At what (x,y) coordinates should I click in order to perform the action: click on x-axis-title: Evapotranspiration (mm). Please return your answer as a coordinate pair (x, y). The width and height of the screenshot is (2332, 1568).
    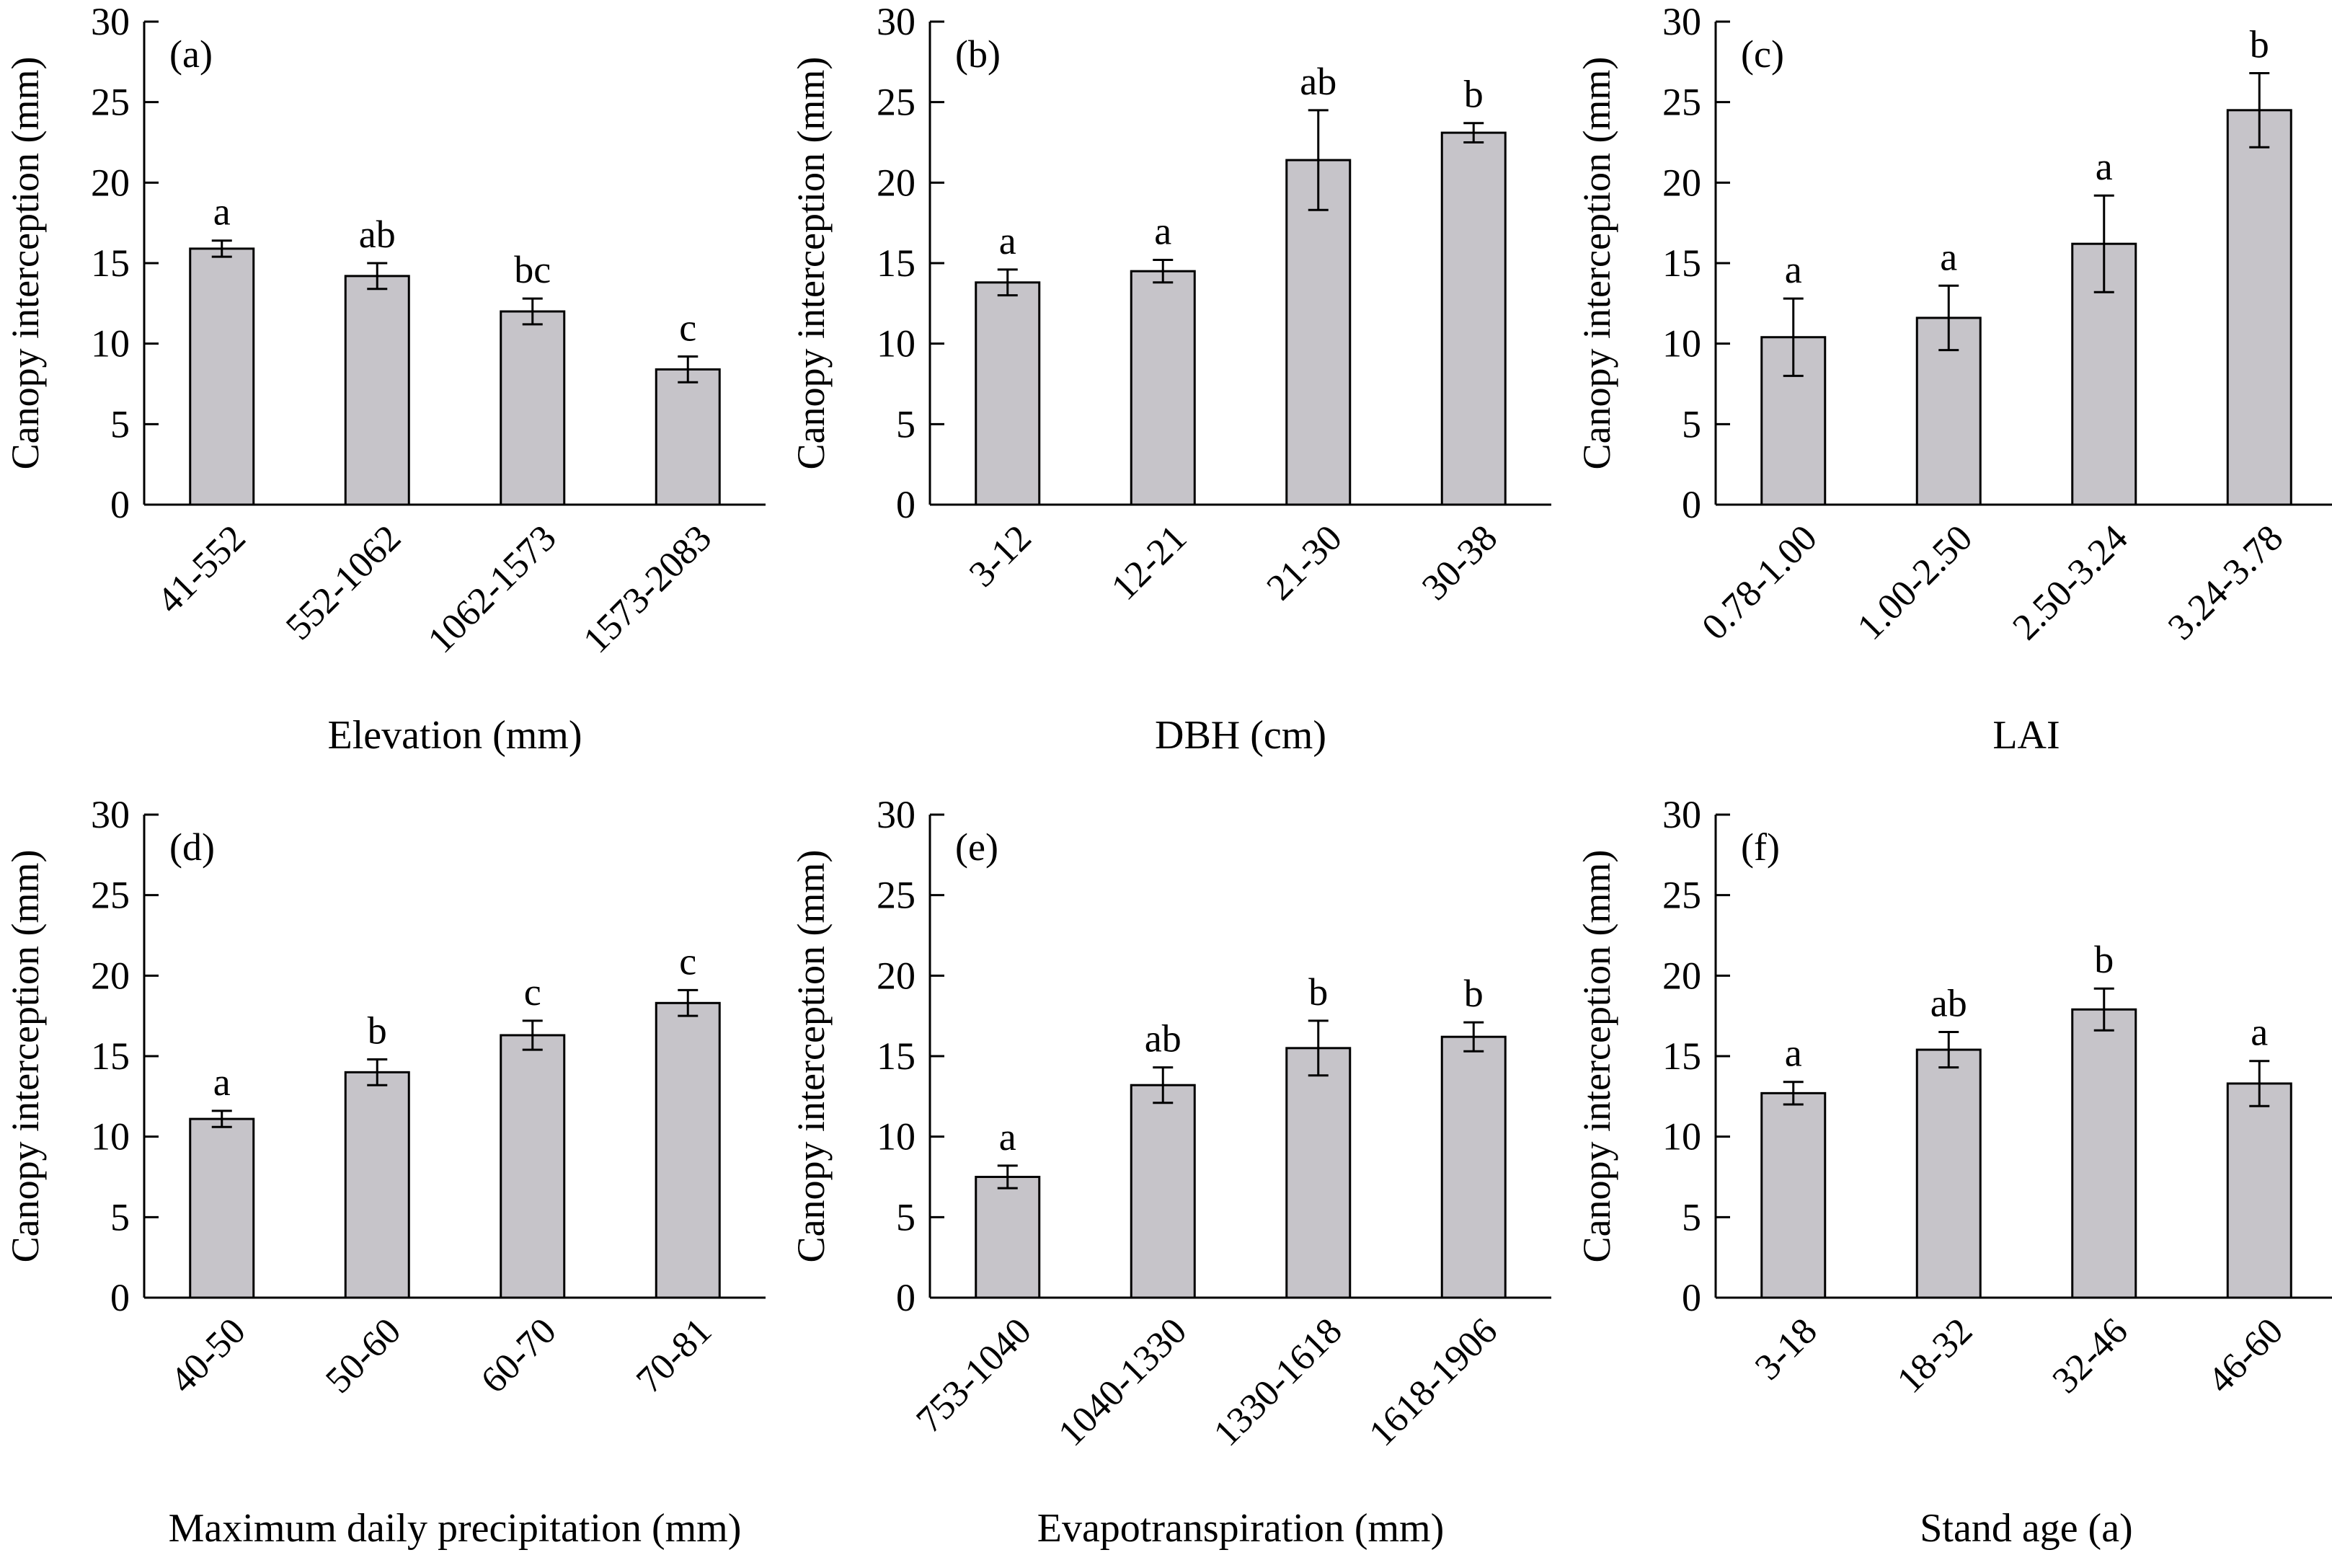
    Looking at the image, I should click on (1241, 1528).